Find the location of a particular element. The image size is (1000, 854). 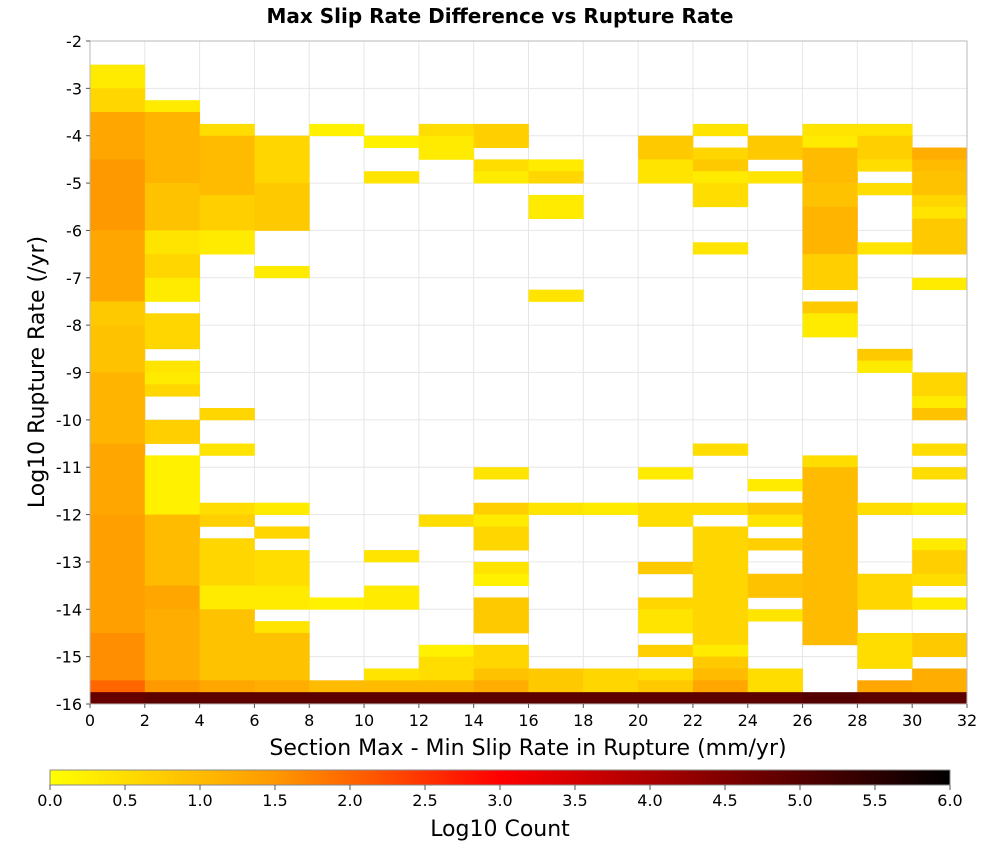

y-tick-label: -9 is located at coordinates (74, 373).